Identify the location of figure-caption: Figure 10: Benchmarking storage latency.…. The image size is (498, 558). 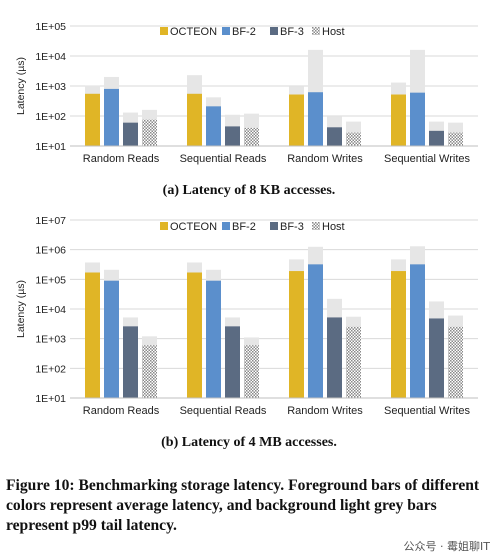
(243, 505).